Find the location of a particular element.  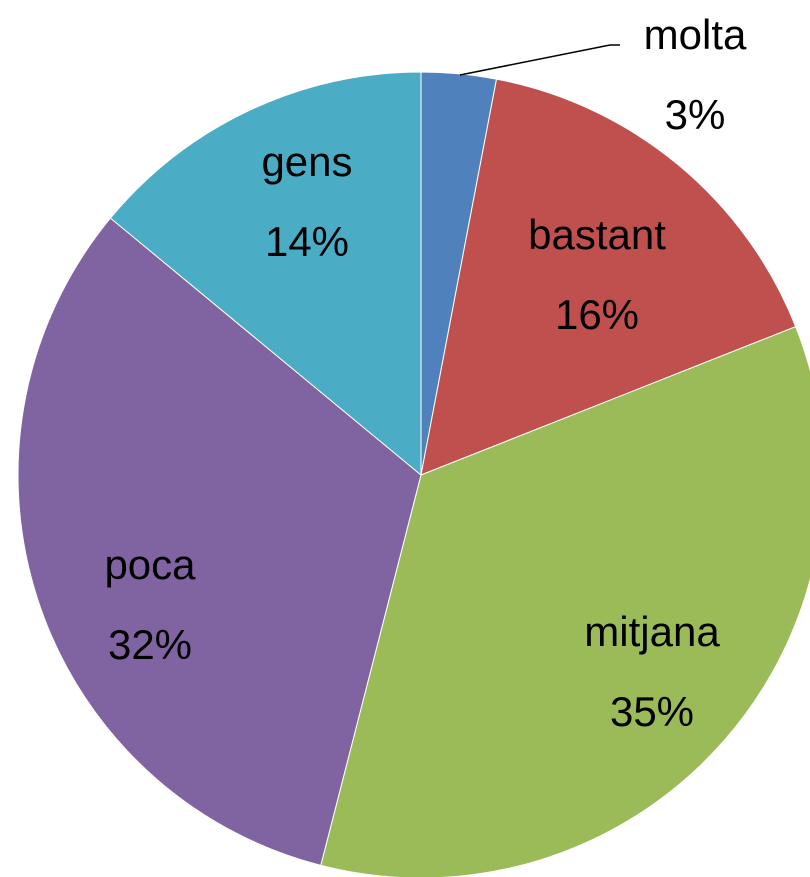

slice-value-label: 35% is located at coordinates (652, 711).